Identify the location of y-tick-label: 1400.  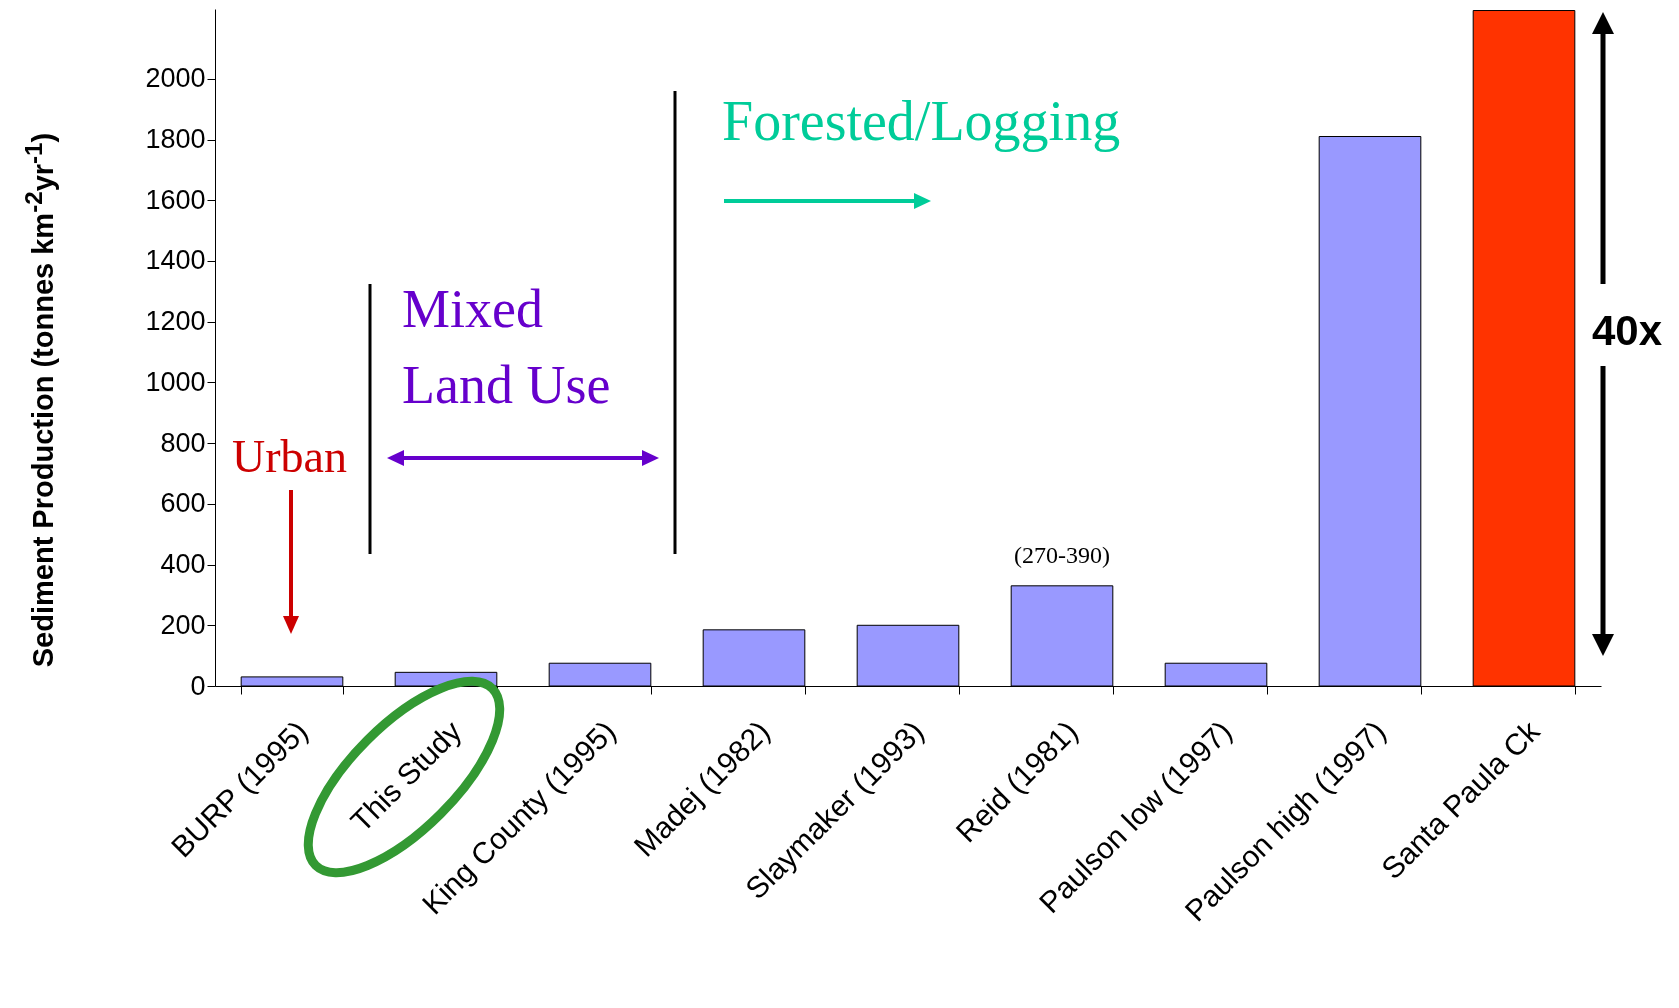
(175, 260).